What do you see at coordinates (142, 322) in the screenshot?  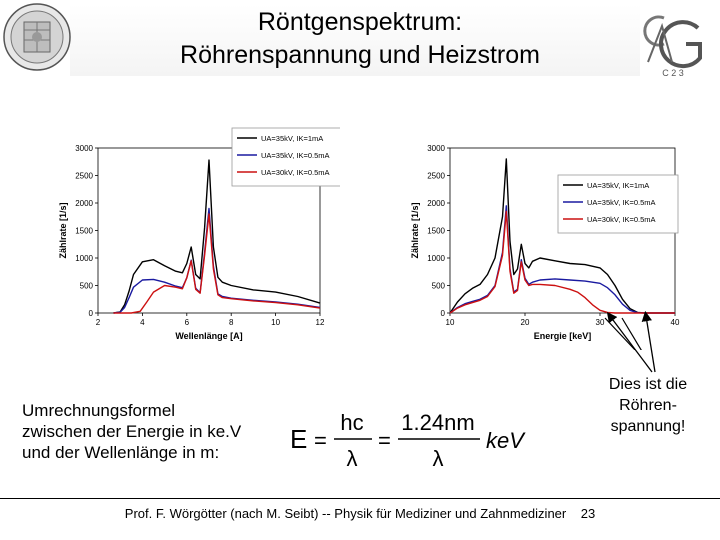 I see `x-tick-label: 4` at bounding box center [142, 322].